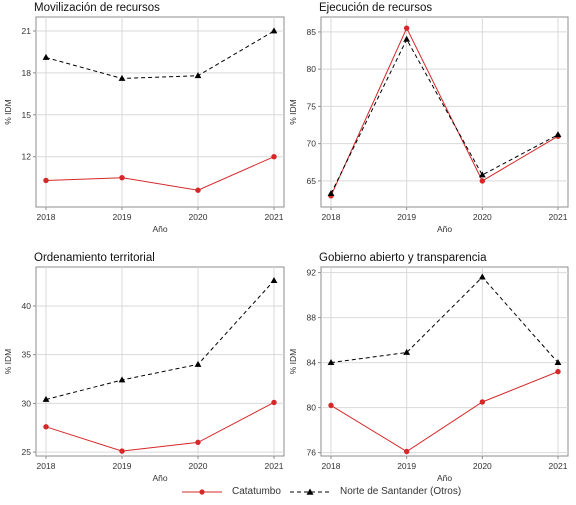  What do you see at coordinates (312, 453) in the screenshot?
I see `y-tick-label: 76` at bounding box center [312, 453].